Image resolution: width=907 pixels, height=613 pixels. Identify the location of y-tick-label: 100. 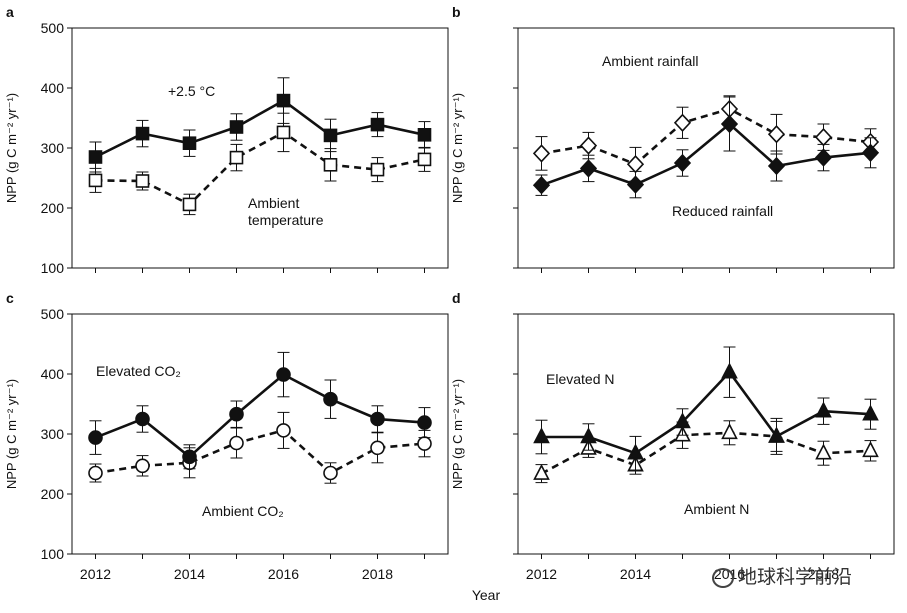
(53, 554).